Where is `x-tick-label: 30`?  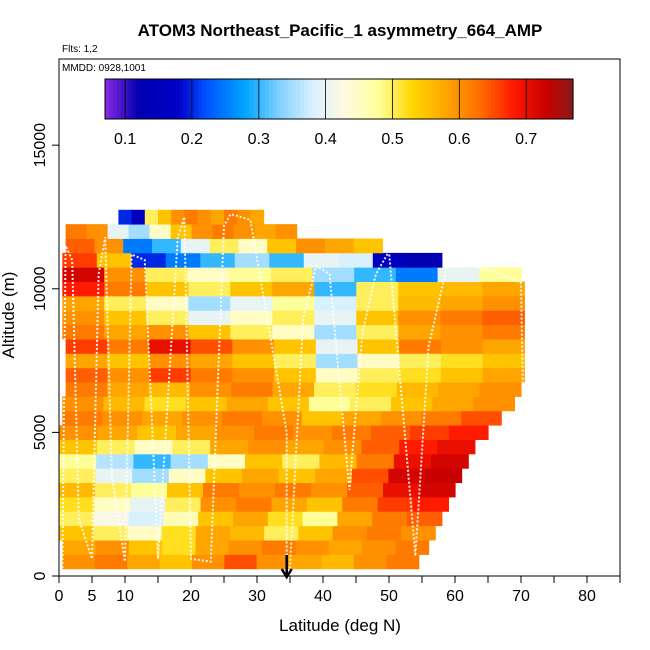 x-tick-label: 30 is located at coordinates (257, 596).